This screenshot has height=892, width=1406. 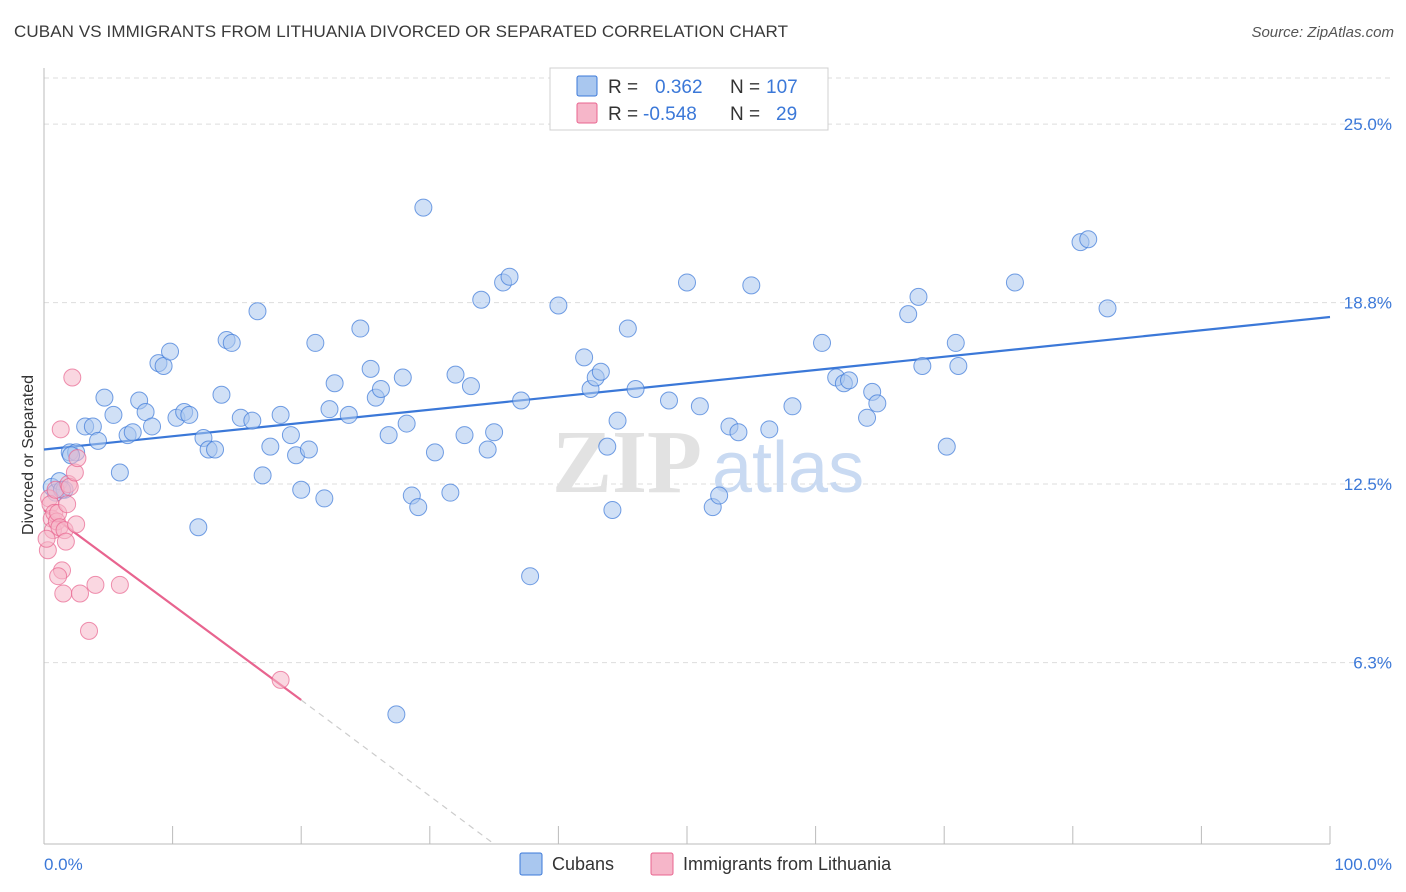 I want to click on bottom-legend: Cubans Immigrants from Lithuania, so click(x=705, y=864).